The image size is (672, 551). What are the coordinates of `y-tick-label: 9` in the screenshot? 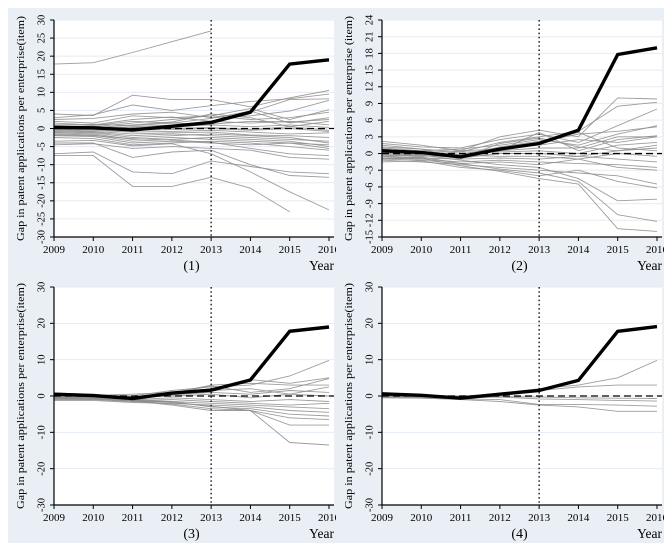 It's located at (370, 103).